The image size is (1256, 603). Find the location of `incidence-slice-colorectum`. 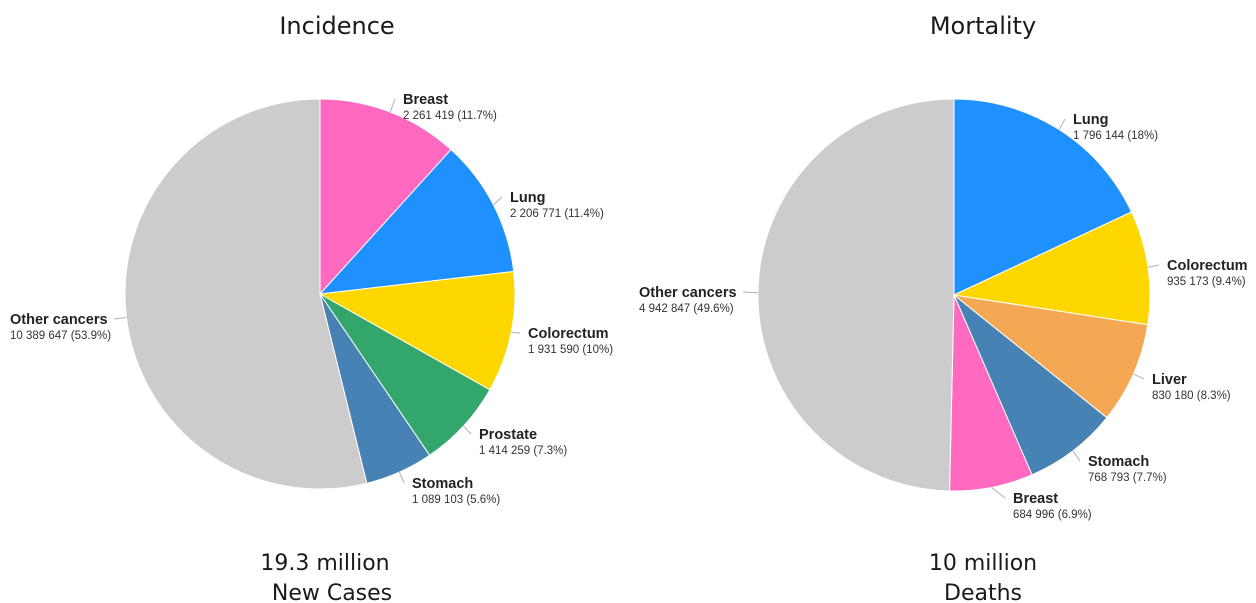

incidence-slice-colorectum is located at coordinates (417, 330).